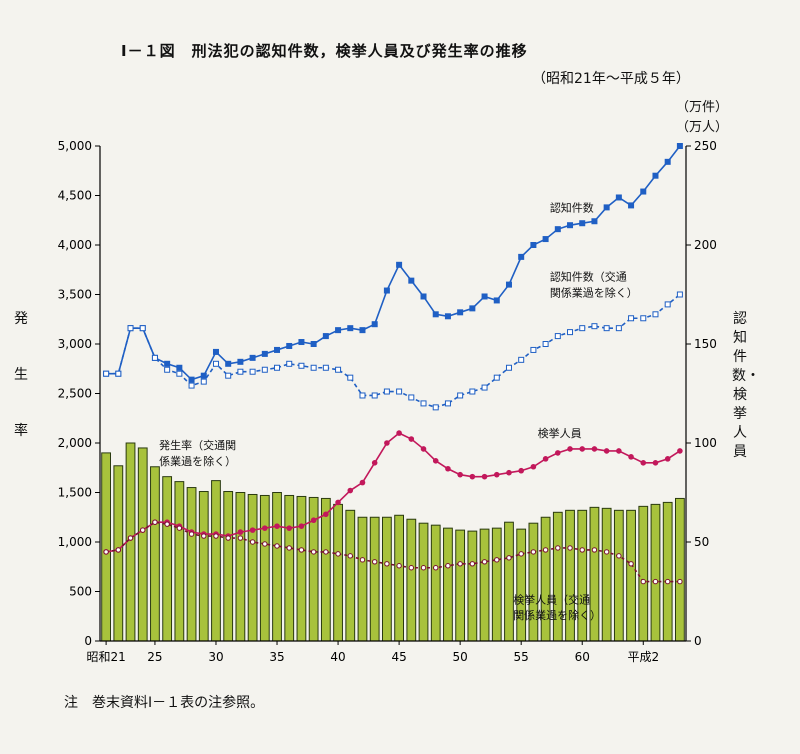 The image size is (800, 754). What do you see at coordinates (21, 319) in the screenshot?
I see `left-axis-label-char: 発` at bounding box center [21, 319].